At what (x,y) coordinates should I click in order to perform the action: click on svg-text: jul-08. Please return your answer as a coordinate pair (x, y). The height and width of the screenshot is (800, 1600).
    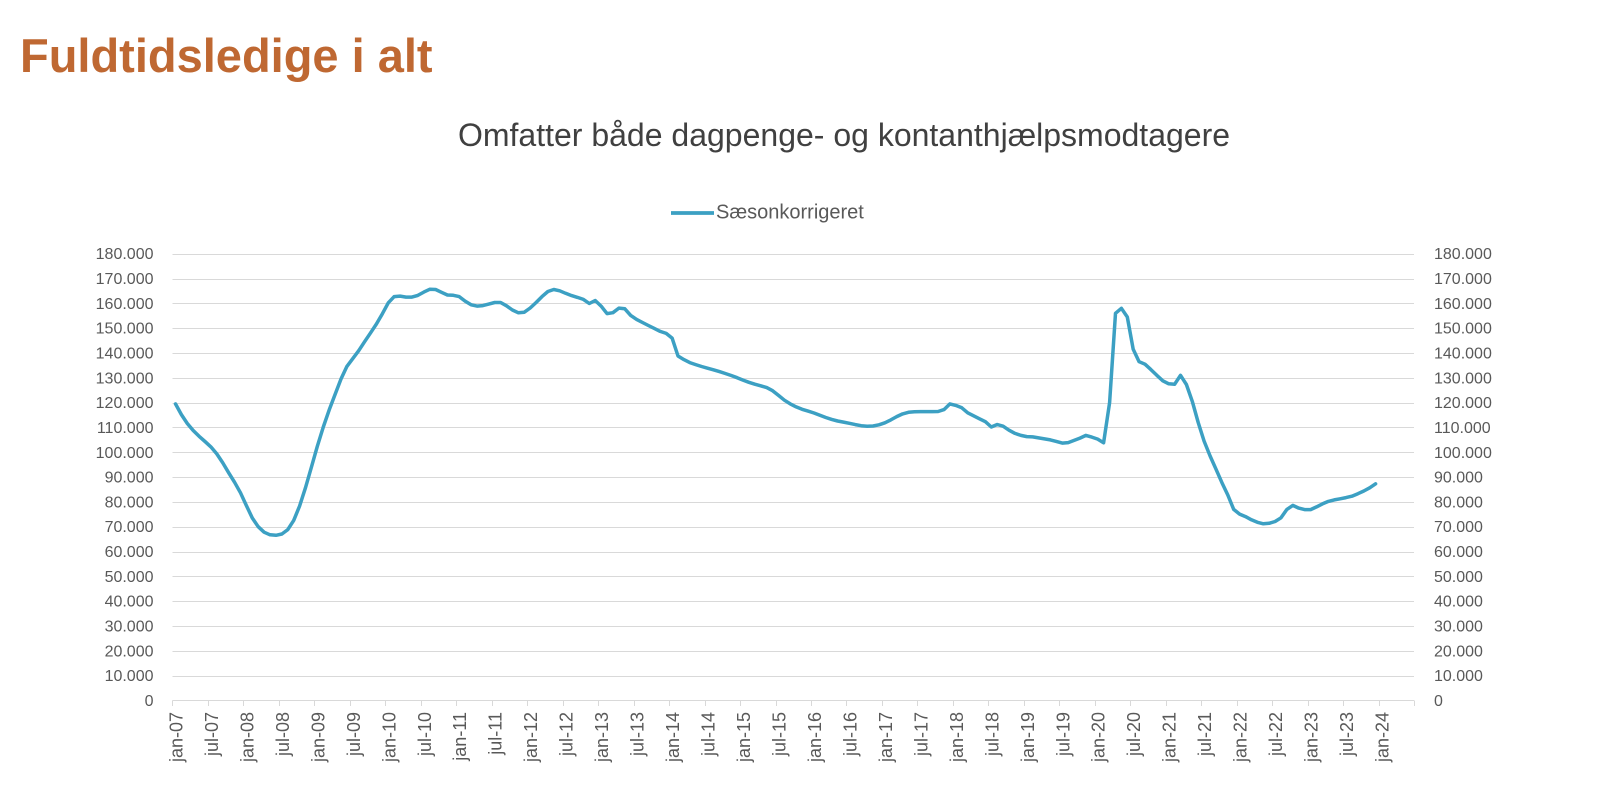
    Looking at the image, I should click on (283, 734).